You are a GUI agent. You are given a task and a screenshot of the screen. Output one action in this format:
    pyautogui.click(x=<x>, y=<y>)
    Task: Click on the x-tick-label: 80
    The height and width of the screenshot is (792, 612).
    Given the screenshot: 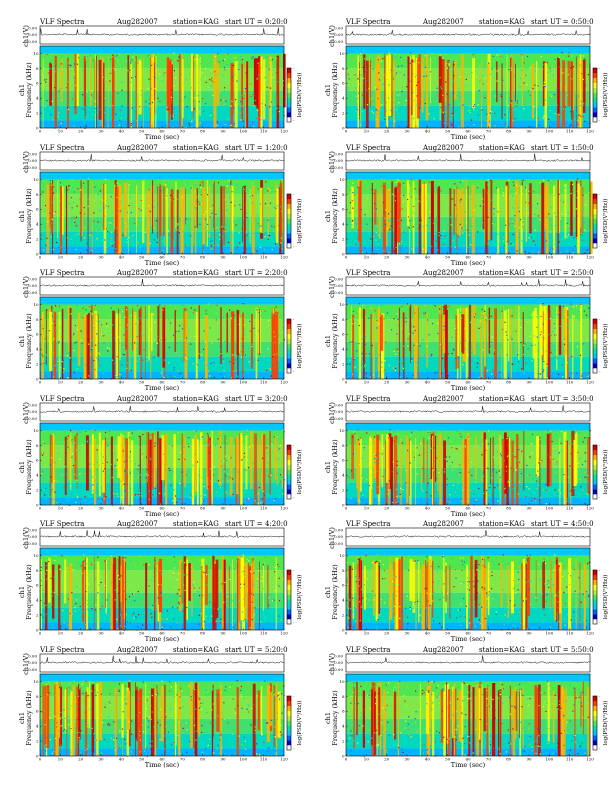 What is the action you would take?
    pyautogui.click(x=203, y=508)
    